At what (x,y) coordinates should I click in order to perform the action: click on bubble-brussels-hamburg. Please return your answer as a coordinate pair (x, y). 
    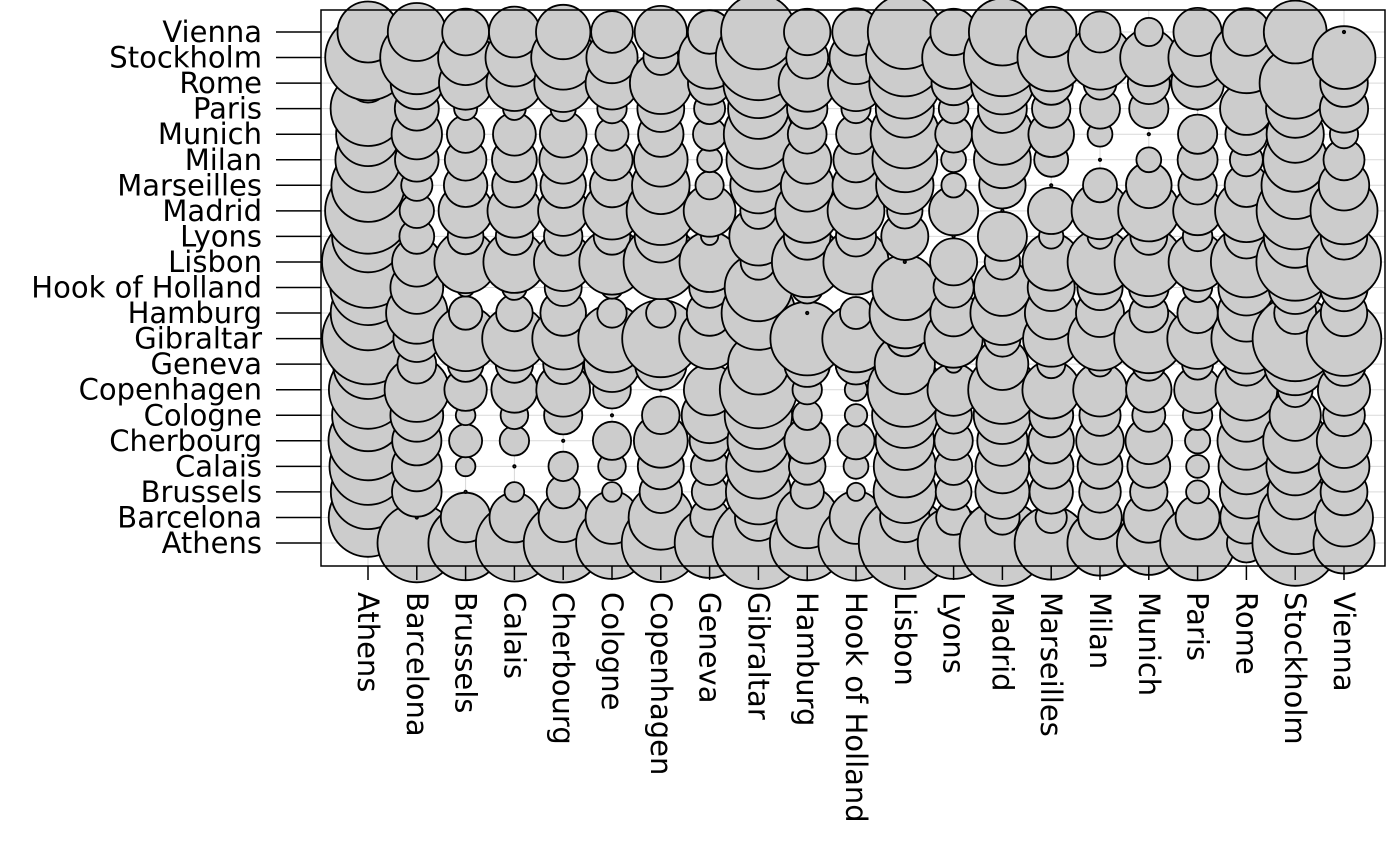
    Looking at the image, I should click on (465, 313).